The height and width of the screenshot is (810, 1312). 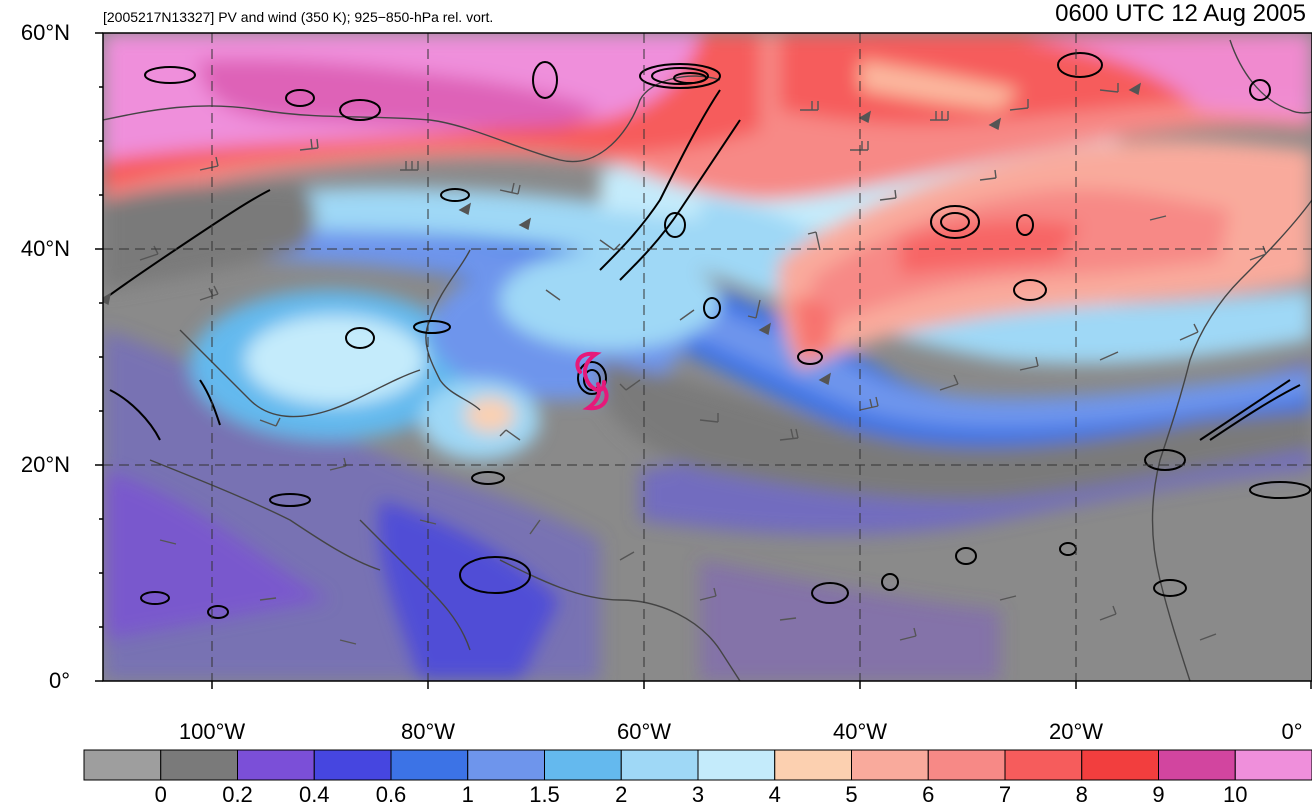 I want to click on colorbar-label: 6, so click(x=928, y=794).